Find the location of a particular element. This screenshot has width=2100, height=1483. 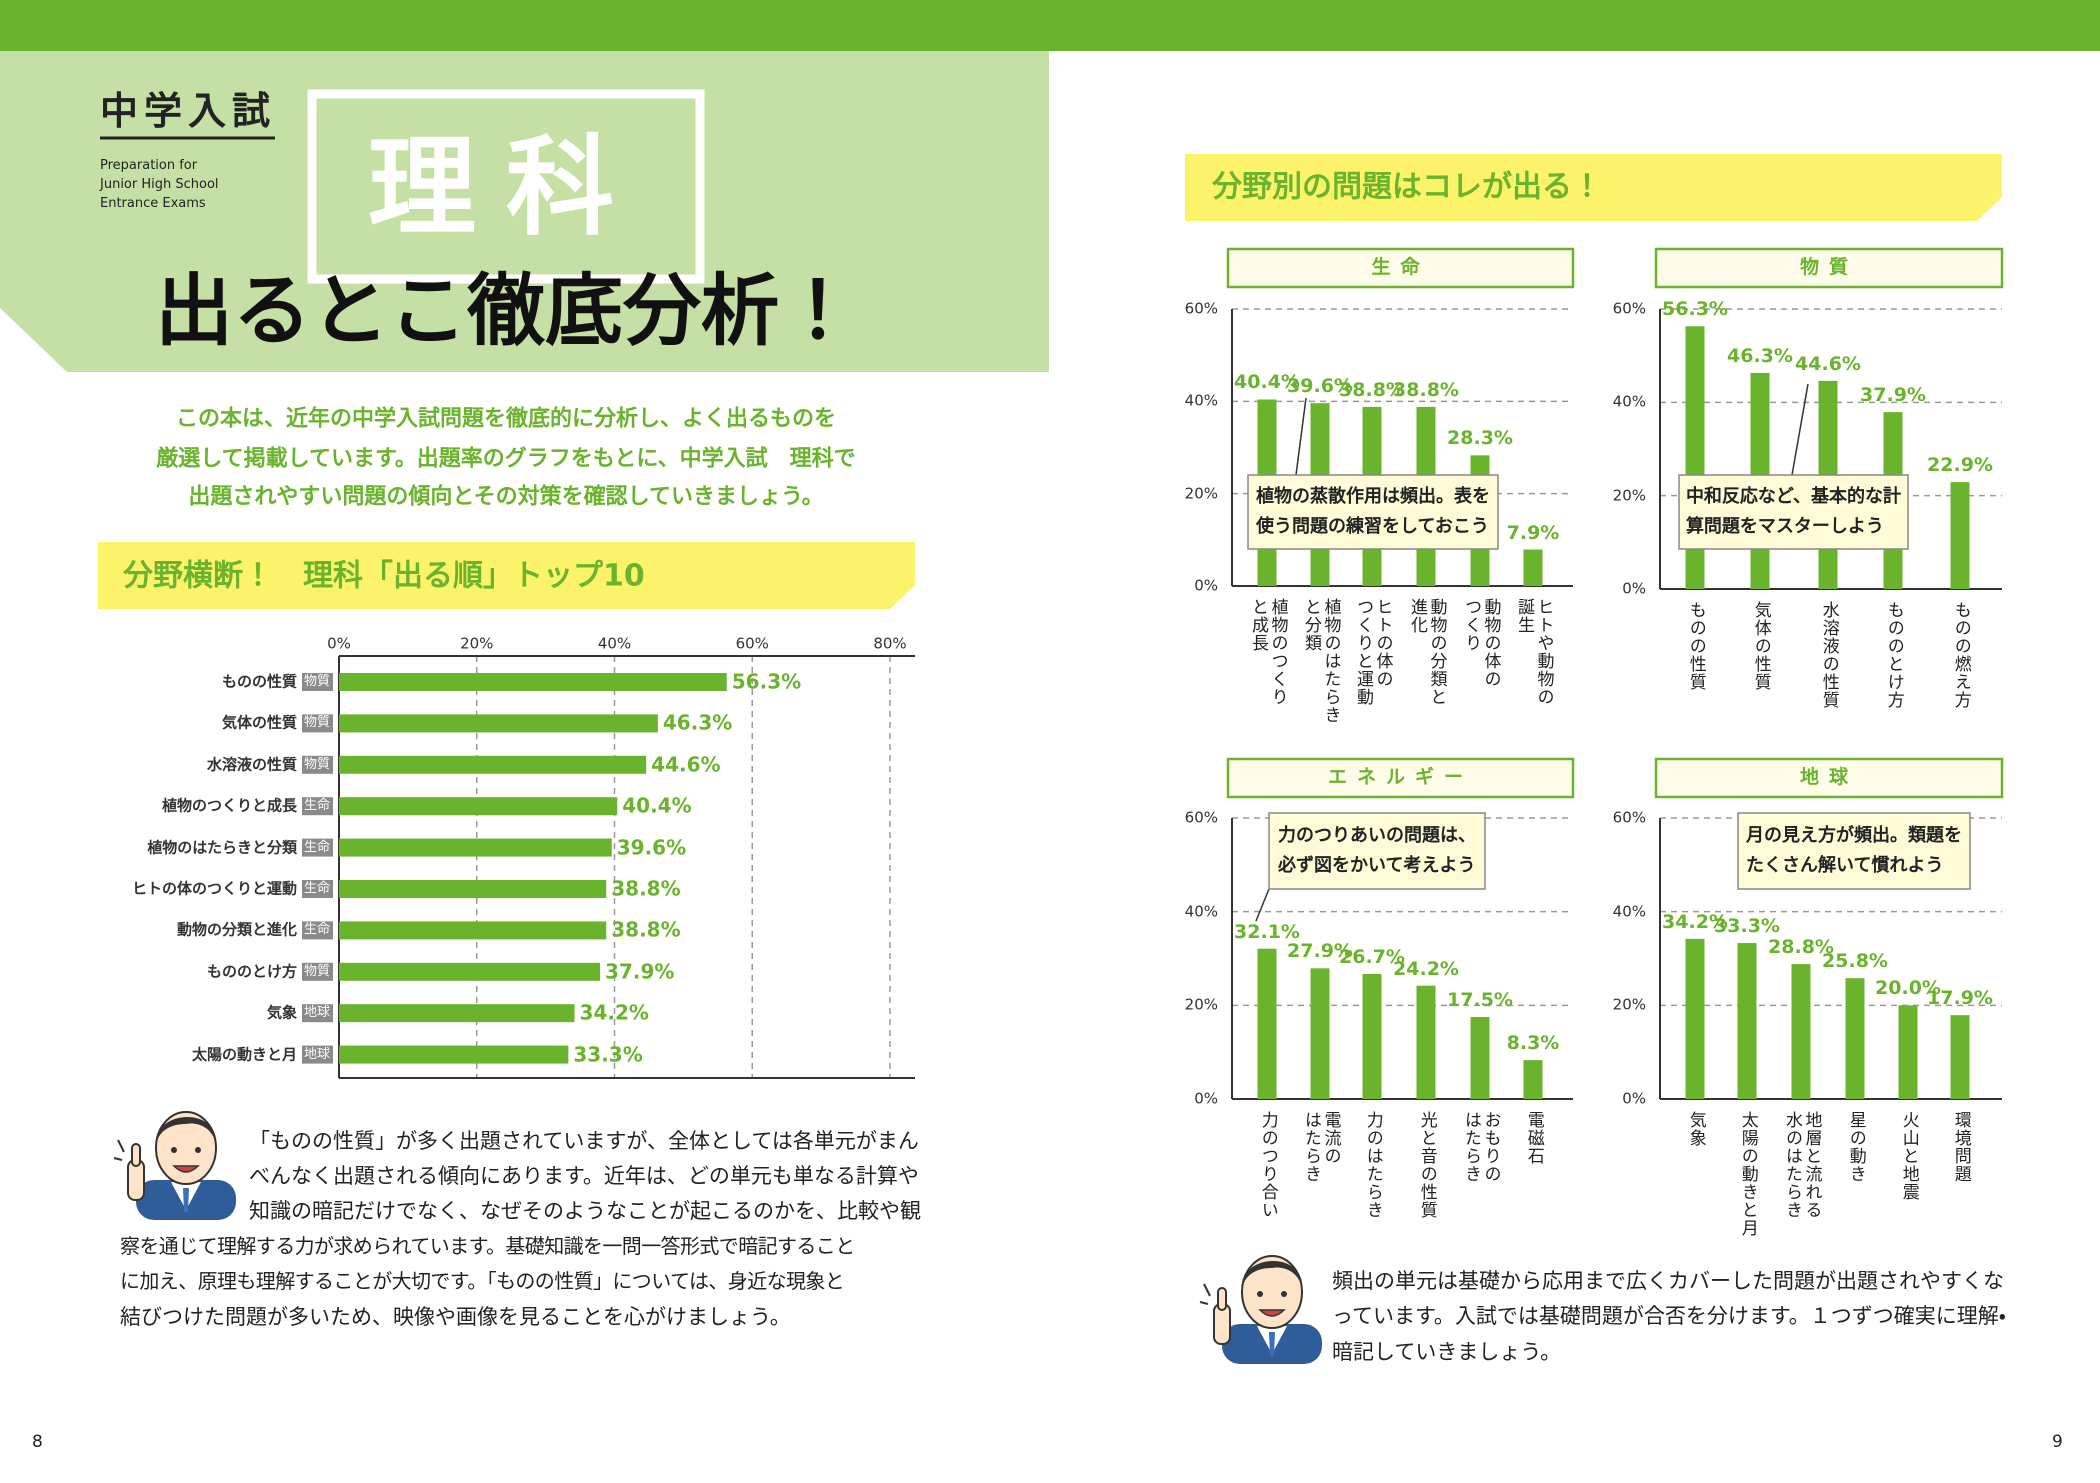

category-label: 太陽の動きと月 is located at coordinates (244, 1054).